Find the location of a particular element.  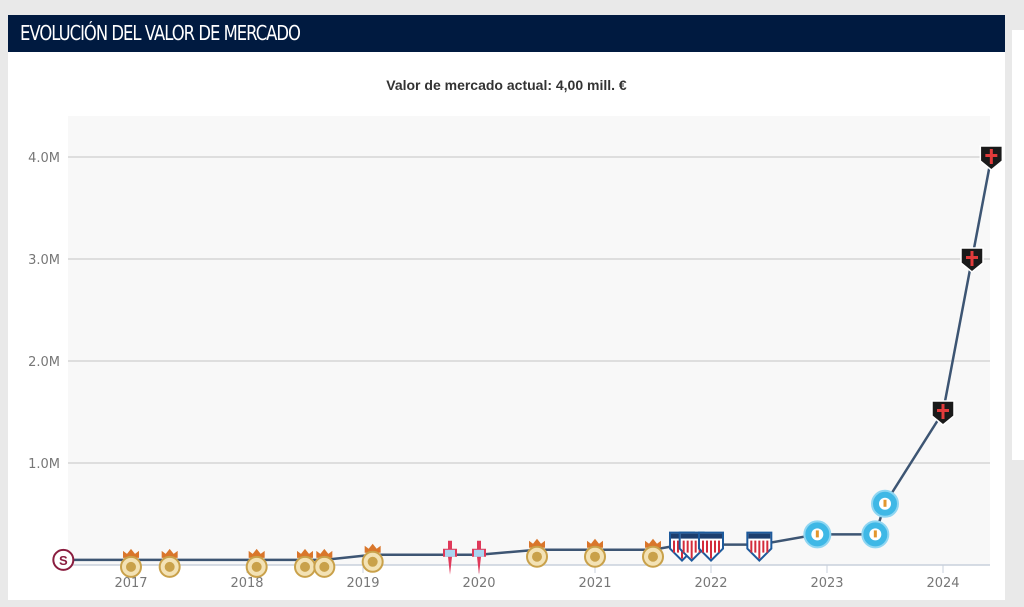

x-tick-label: 2022 is located at coordinates (710, 583).